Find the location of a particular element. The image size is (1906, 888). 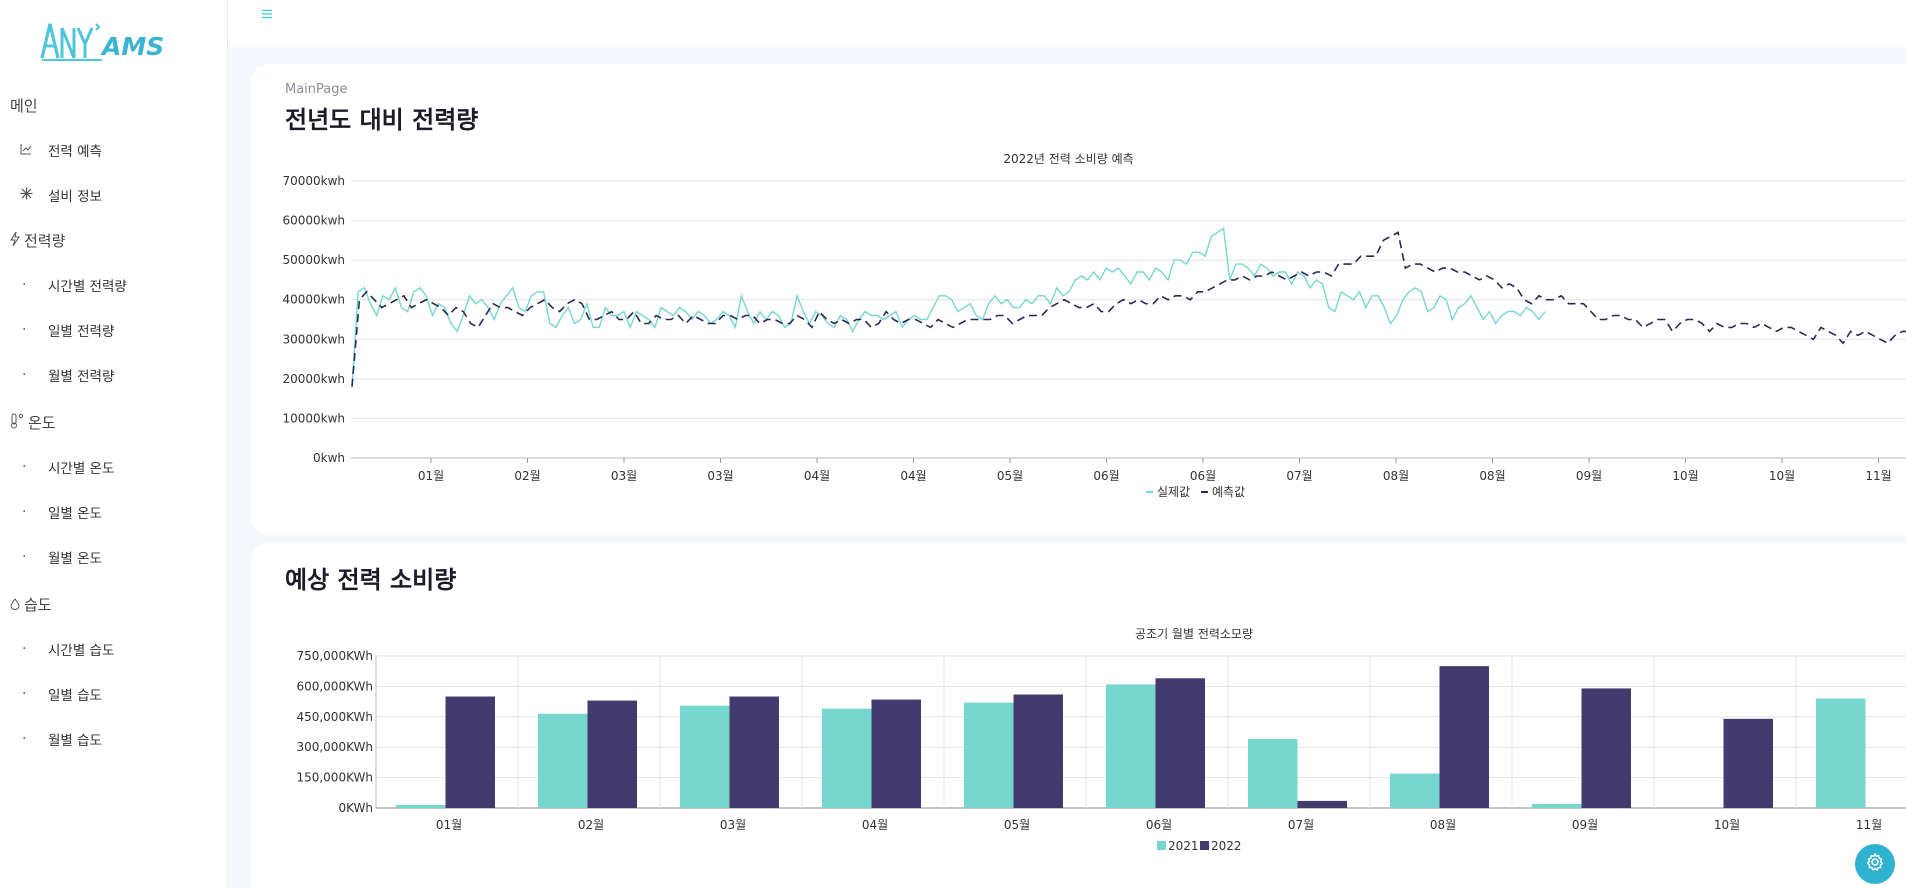

breadcrumb: MainPage is located at coordinates (316, 89).